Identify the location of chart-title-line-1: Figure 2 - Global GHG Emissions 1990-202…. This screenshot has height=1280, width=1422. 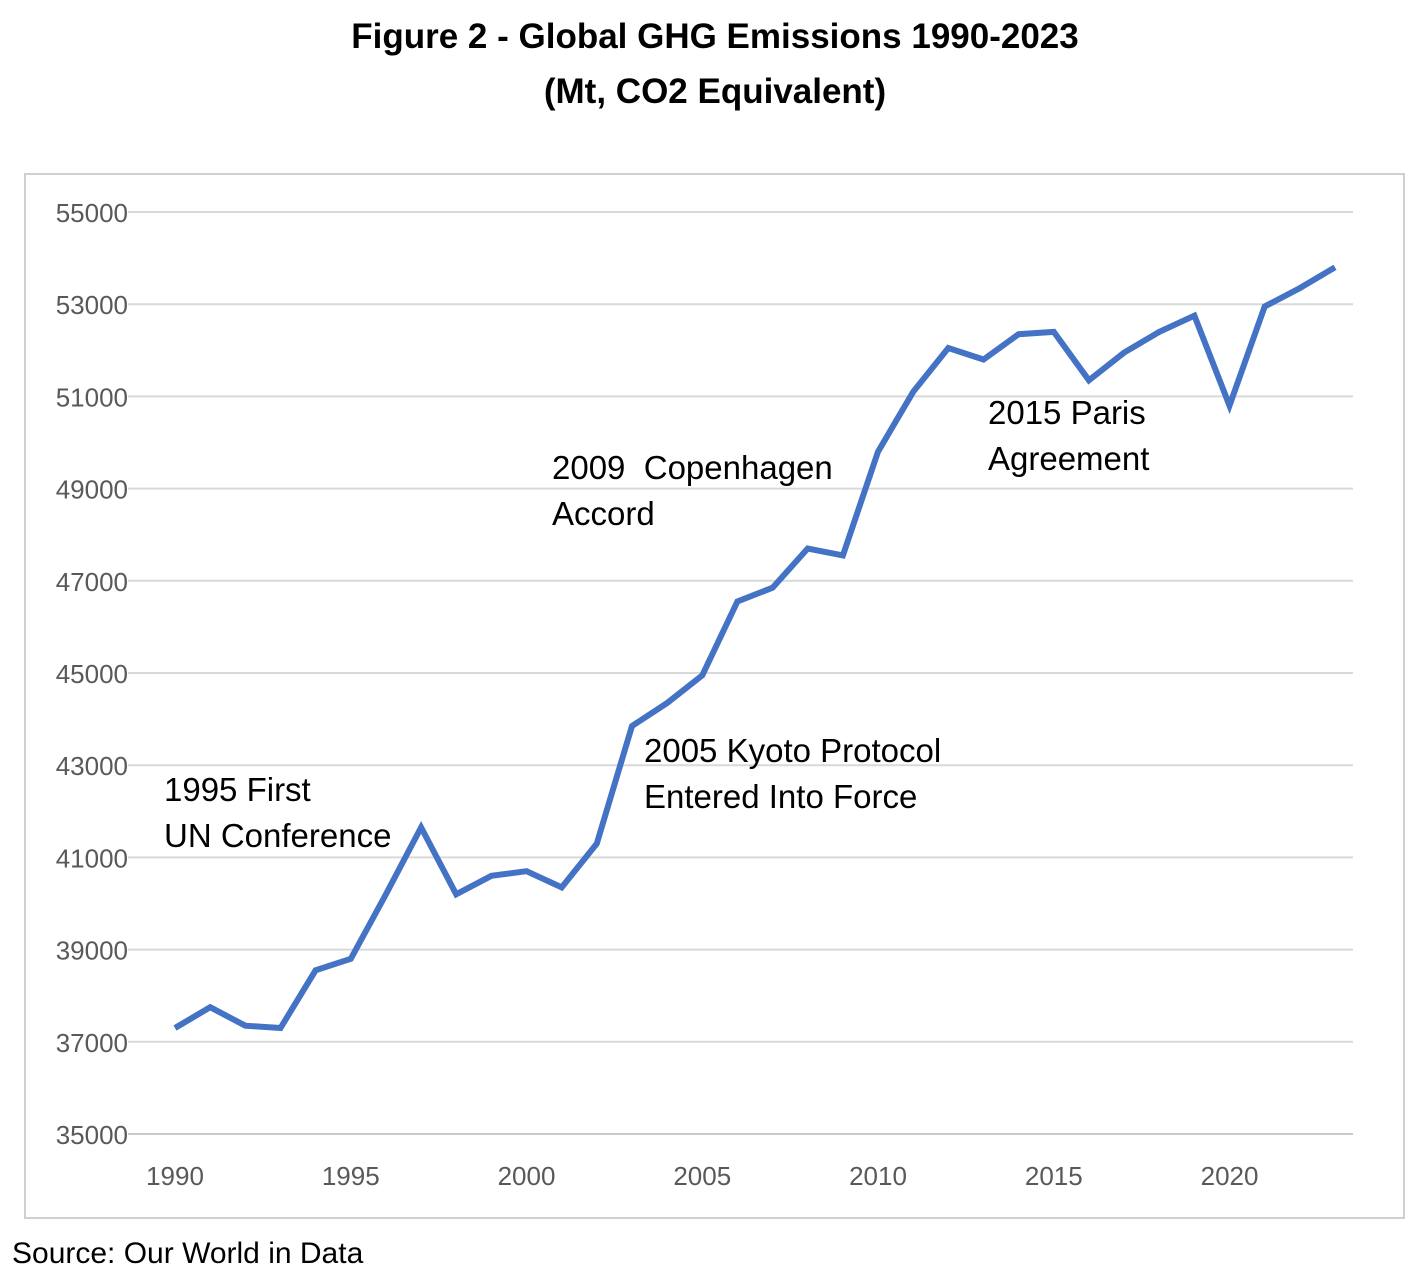
(715, 36).